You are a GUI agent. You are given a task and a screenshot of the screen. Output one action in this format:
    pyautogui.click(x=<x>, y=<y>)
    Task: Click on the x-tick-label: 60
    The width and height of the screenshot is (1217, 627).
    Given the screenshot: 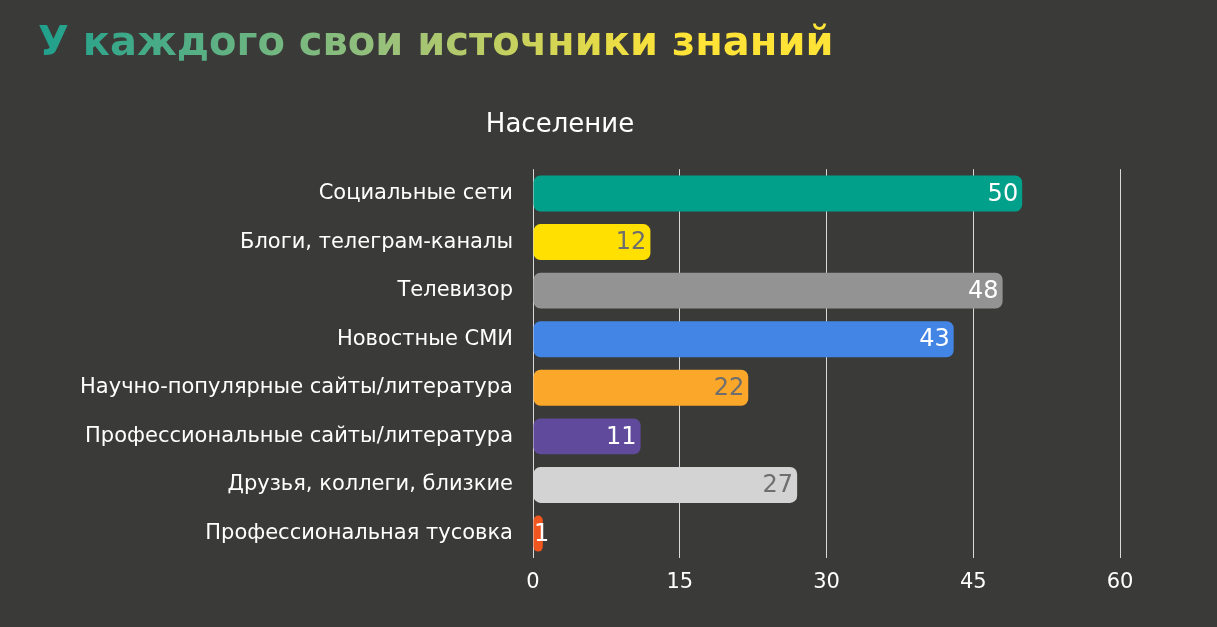 What is the action you would take?
    pyautogui.click(x=1120, y=580)
    